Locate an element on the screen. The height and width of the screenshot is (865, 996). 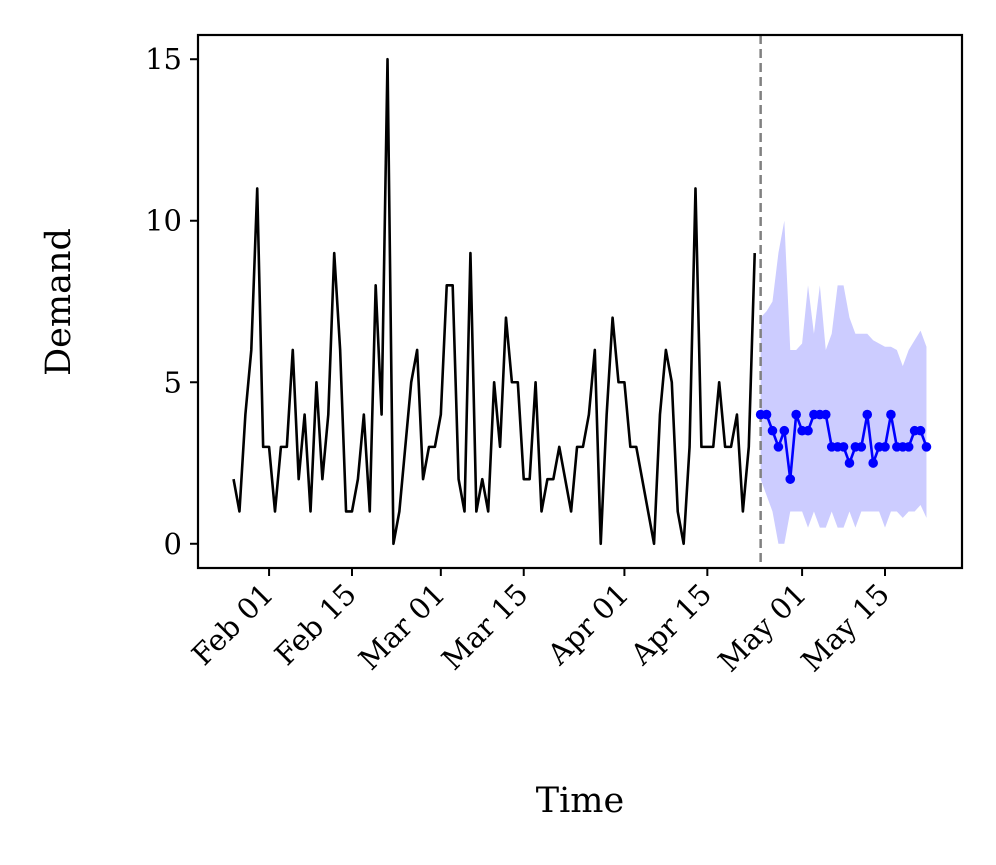
x-tick-label: May 15 is located at coordinates (844, 627).